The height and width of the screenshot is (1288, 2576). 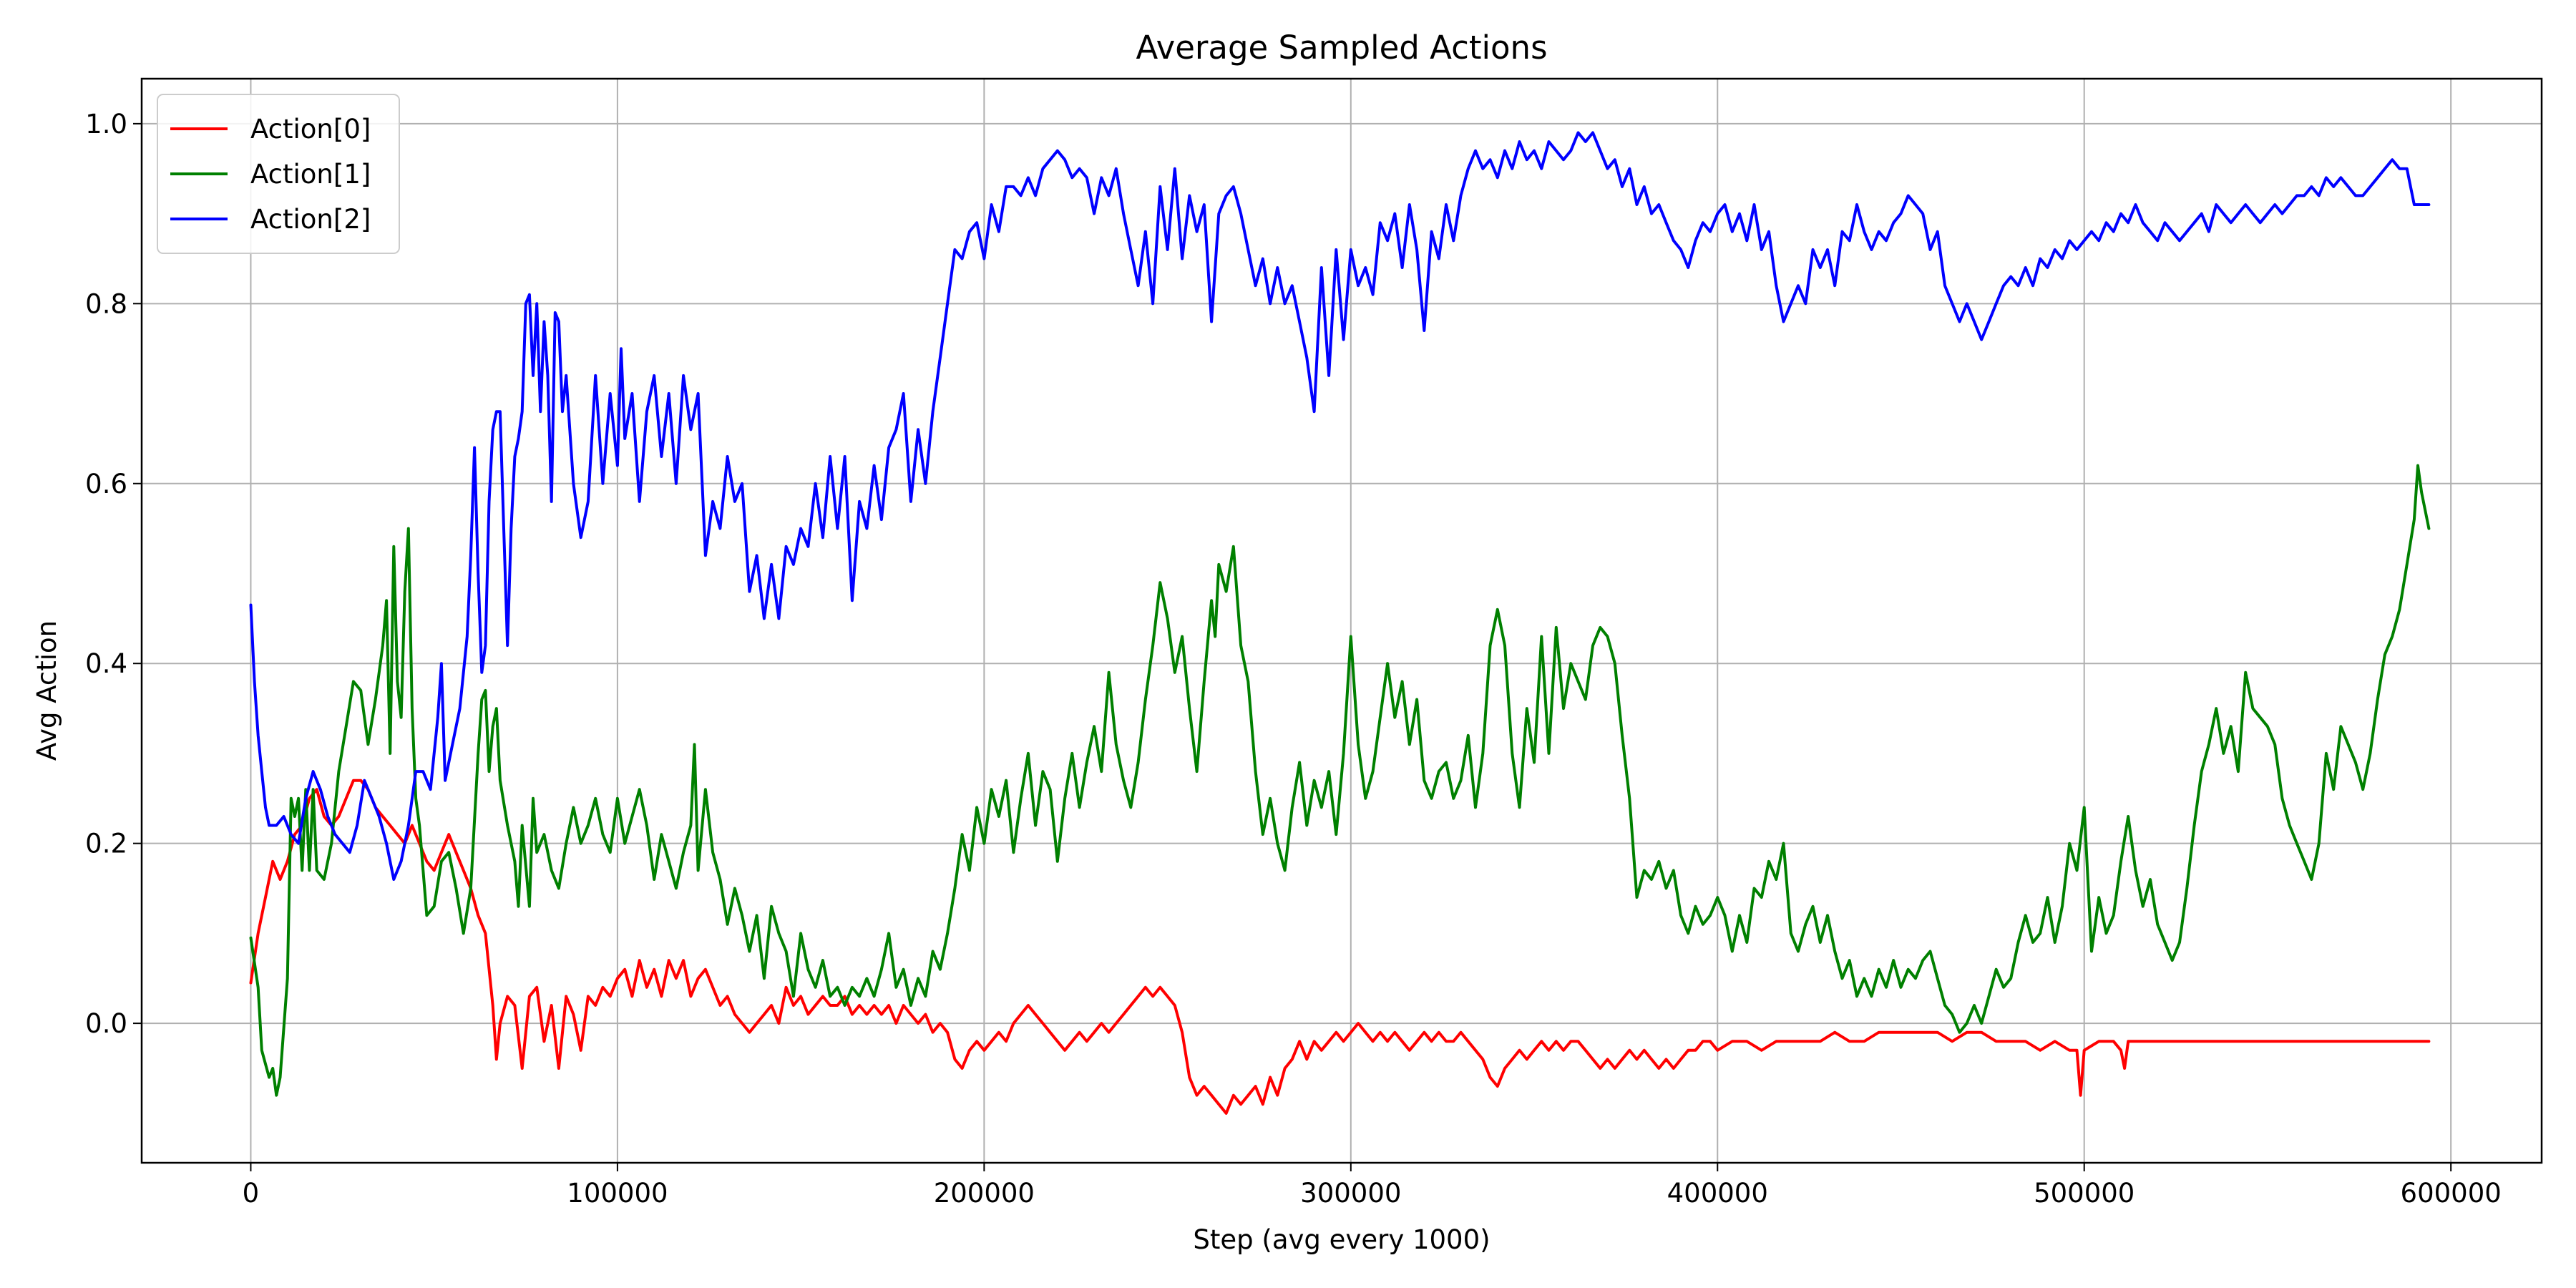 What do you see at coordinates (984, 1193) in the screenshot?
I see `x-tick-label: 200000` at bounding box center [984, 1193].